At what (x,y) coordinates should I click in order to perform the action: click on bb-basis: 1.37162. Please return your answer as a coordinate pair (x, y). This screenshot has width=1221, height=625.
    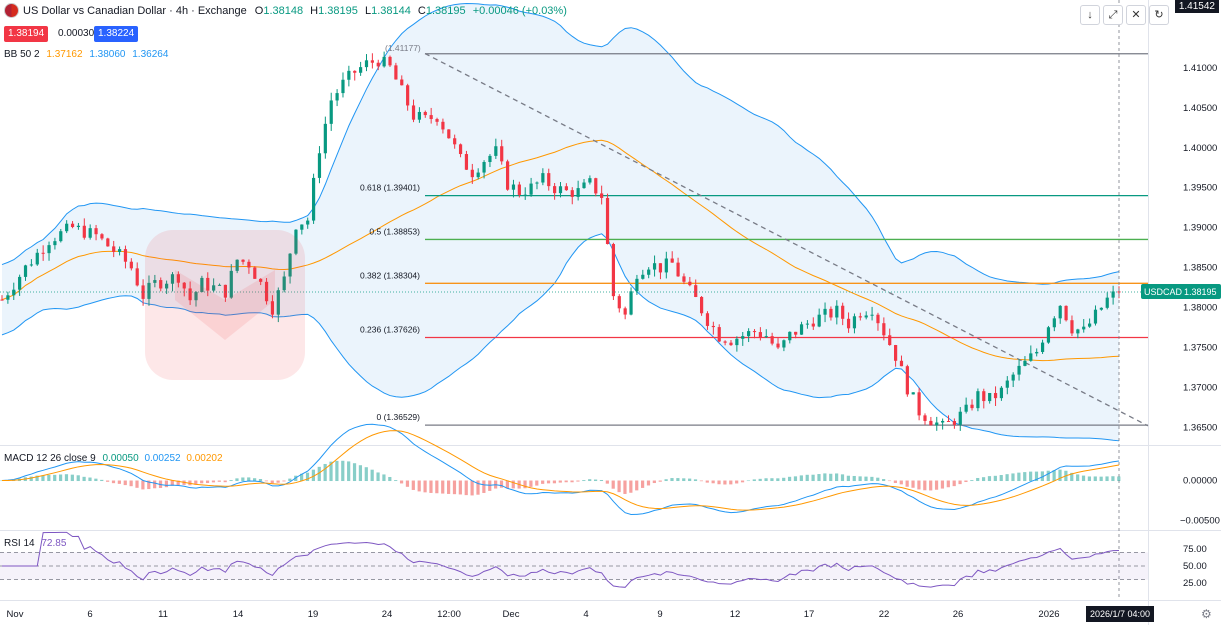
    Looking at the image, I should click on (64, 54).